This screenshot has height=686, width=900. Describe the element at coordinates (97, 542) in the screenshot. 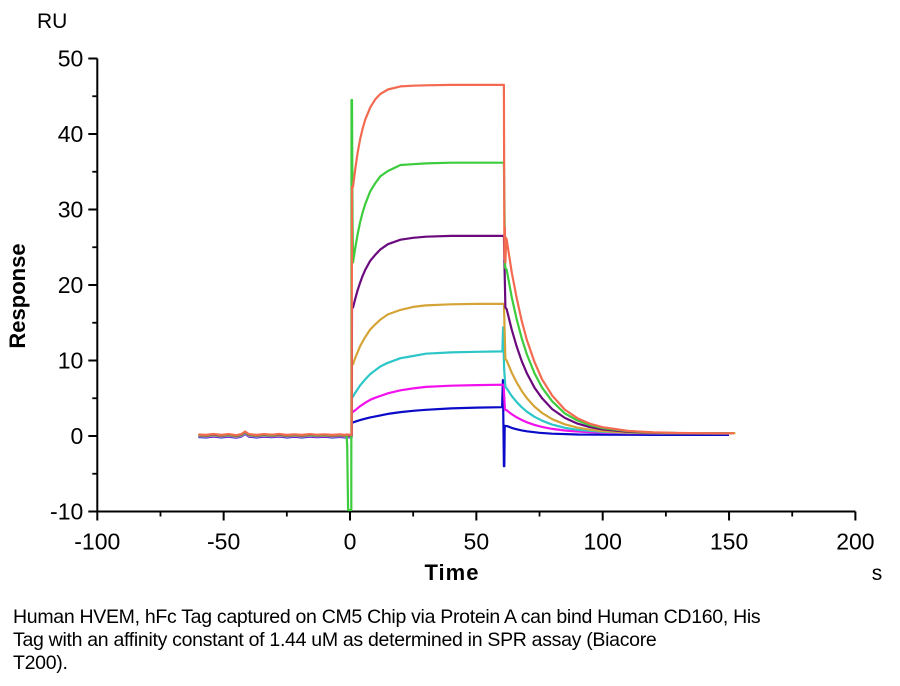

I see `x-tick-label: -100` at that location.